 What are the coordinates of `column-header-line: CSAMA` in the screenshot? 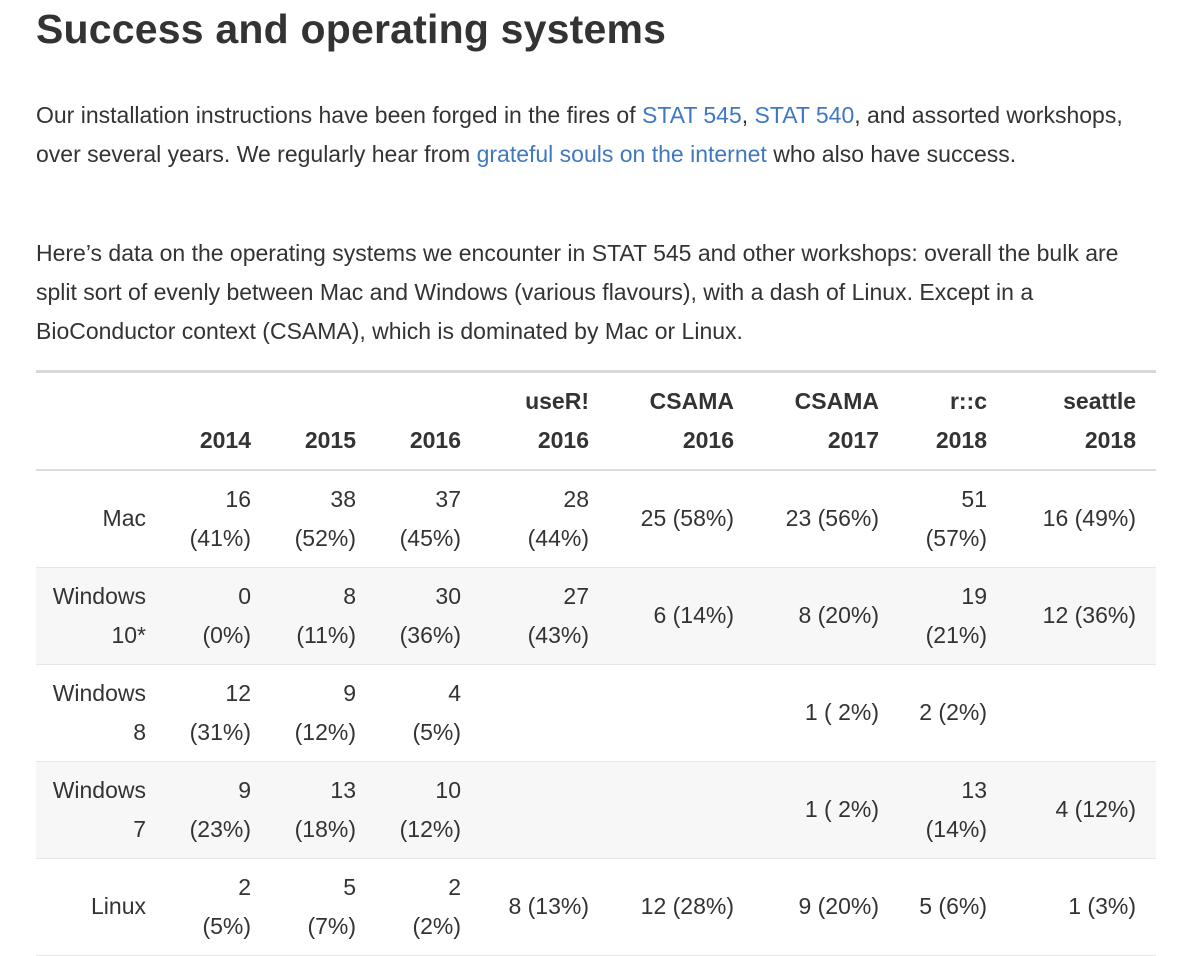 It's located at (836, 401).